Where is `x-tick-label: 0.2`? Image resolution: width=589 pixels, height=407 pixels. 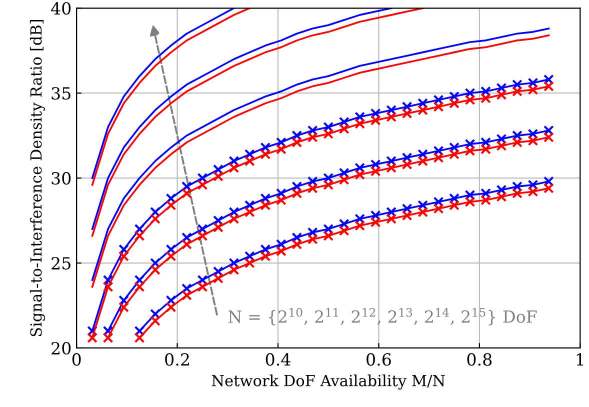
x-tick-label: 0.2 is located at coordinates (177, 359).